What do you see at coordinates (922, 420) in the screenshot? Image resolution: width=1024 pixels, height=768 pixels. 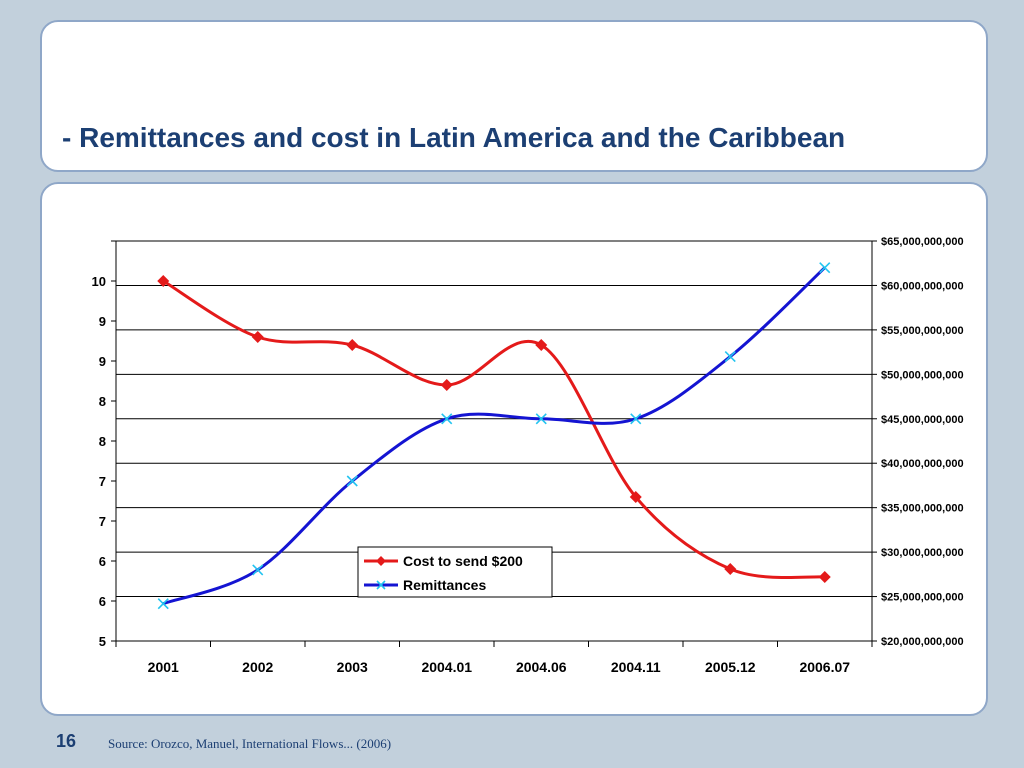 I see `right-axis-tick-label: $45,000,000,000` at bounding box center [922, 420].